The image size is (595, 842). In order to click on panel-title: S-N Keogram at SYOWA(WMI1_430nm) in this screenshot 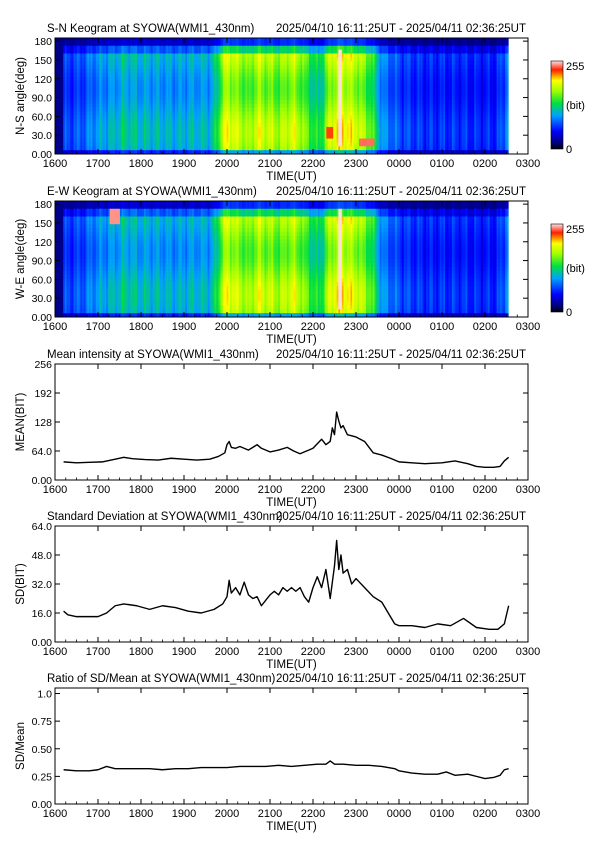, I will do `click(150, 29)`.